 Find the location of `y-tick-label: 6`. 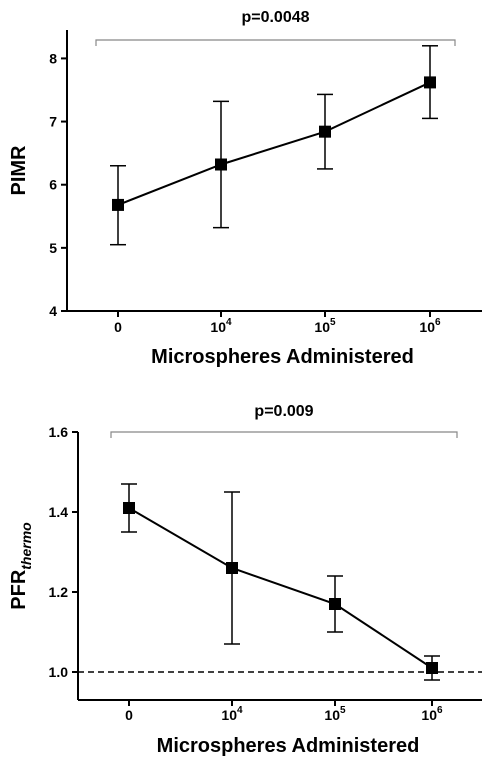

y-tick-label: 6 is located at coordinates (53, 185).